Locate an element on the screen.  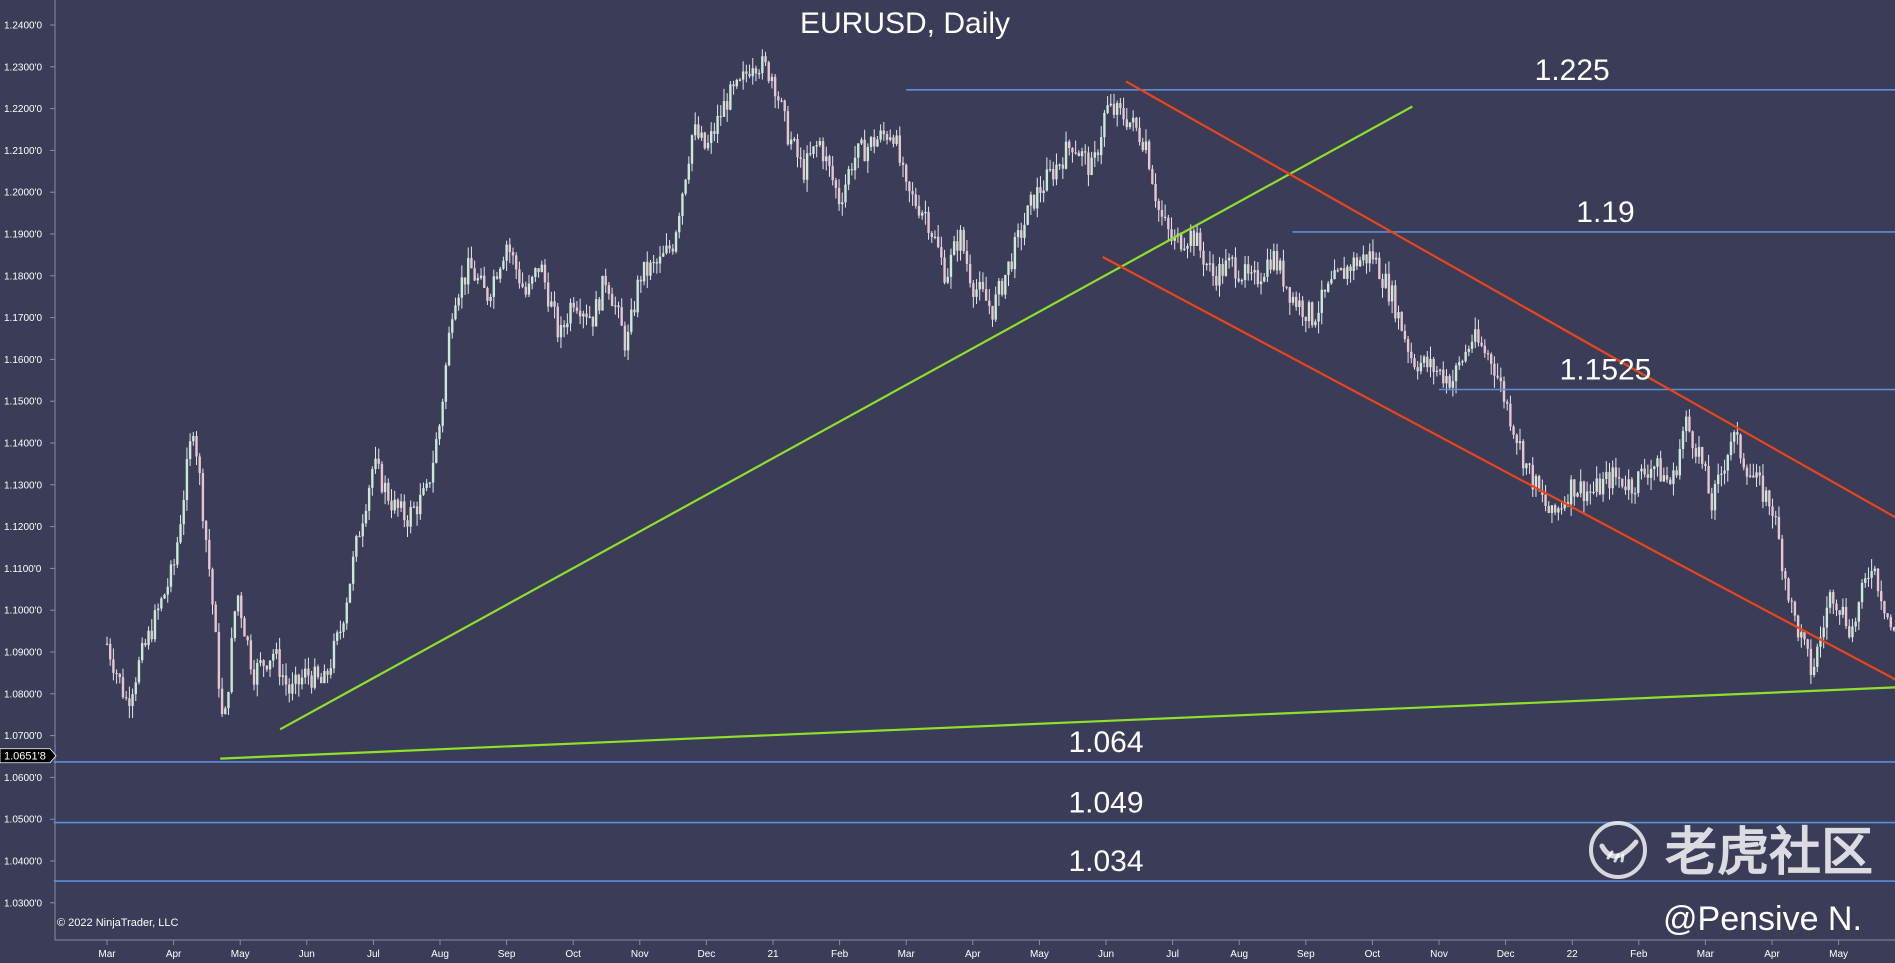
level-label: 1.19 is located at coordinates (1605, 212).